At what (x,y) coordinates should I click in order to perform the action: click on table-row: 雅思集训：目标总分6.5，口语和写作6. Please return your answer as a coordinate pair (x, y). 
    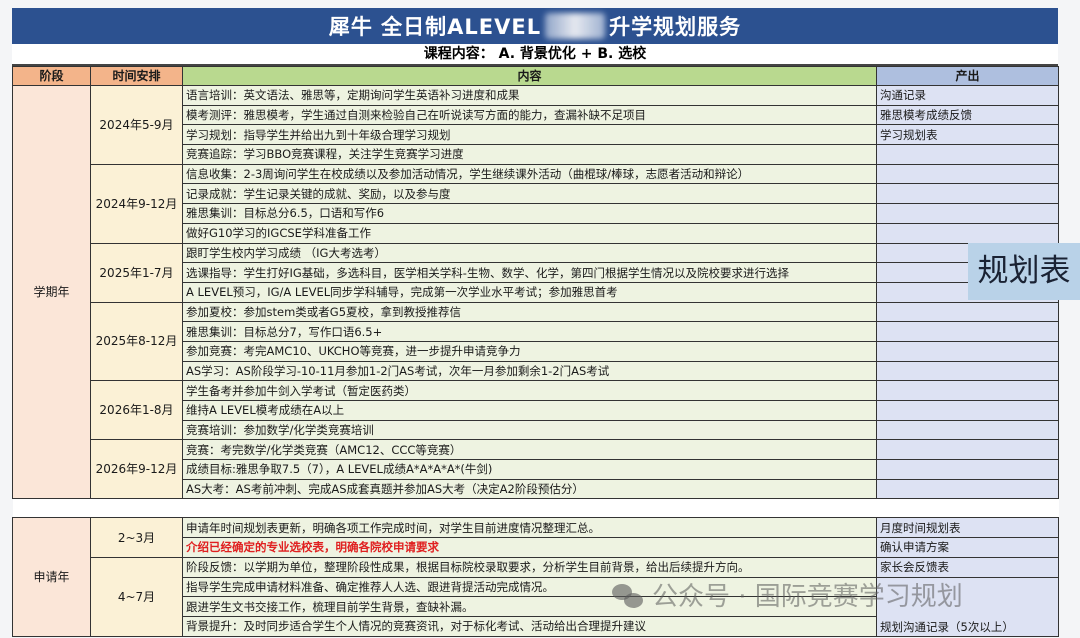
    Looking at the image, I should click on (536, 213).